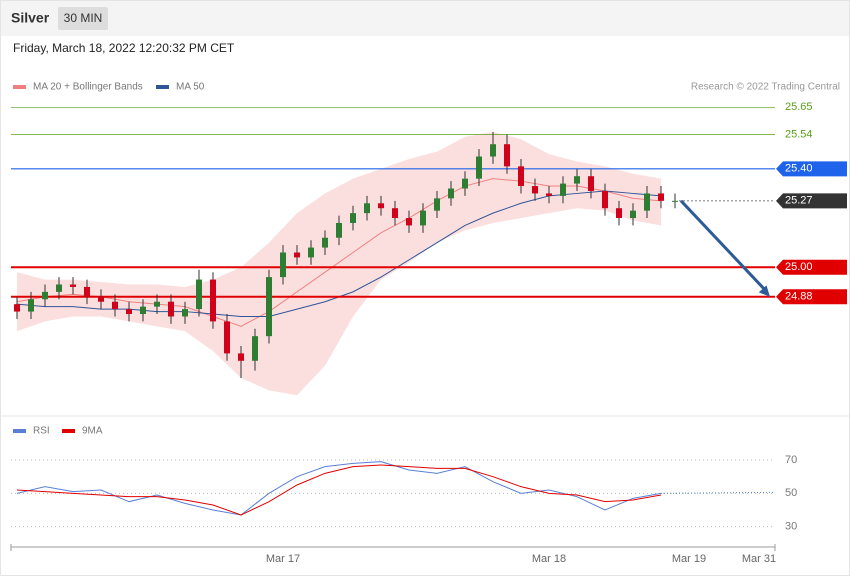  I want to click on title: Silver, so click(30, 18).